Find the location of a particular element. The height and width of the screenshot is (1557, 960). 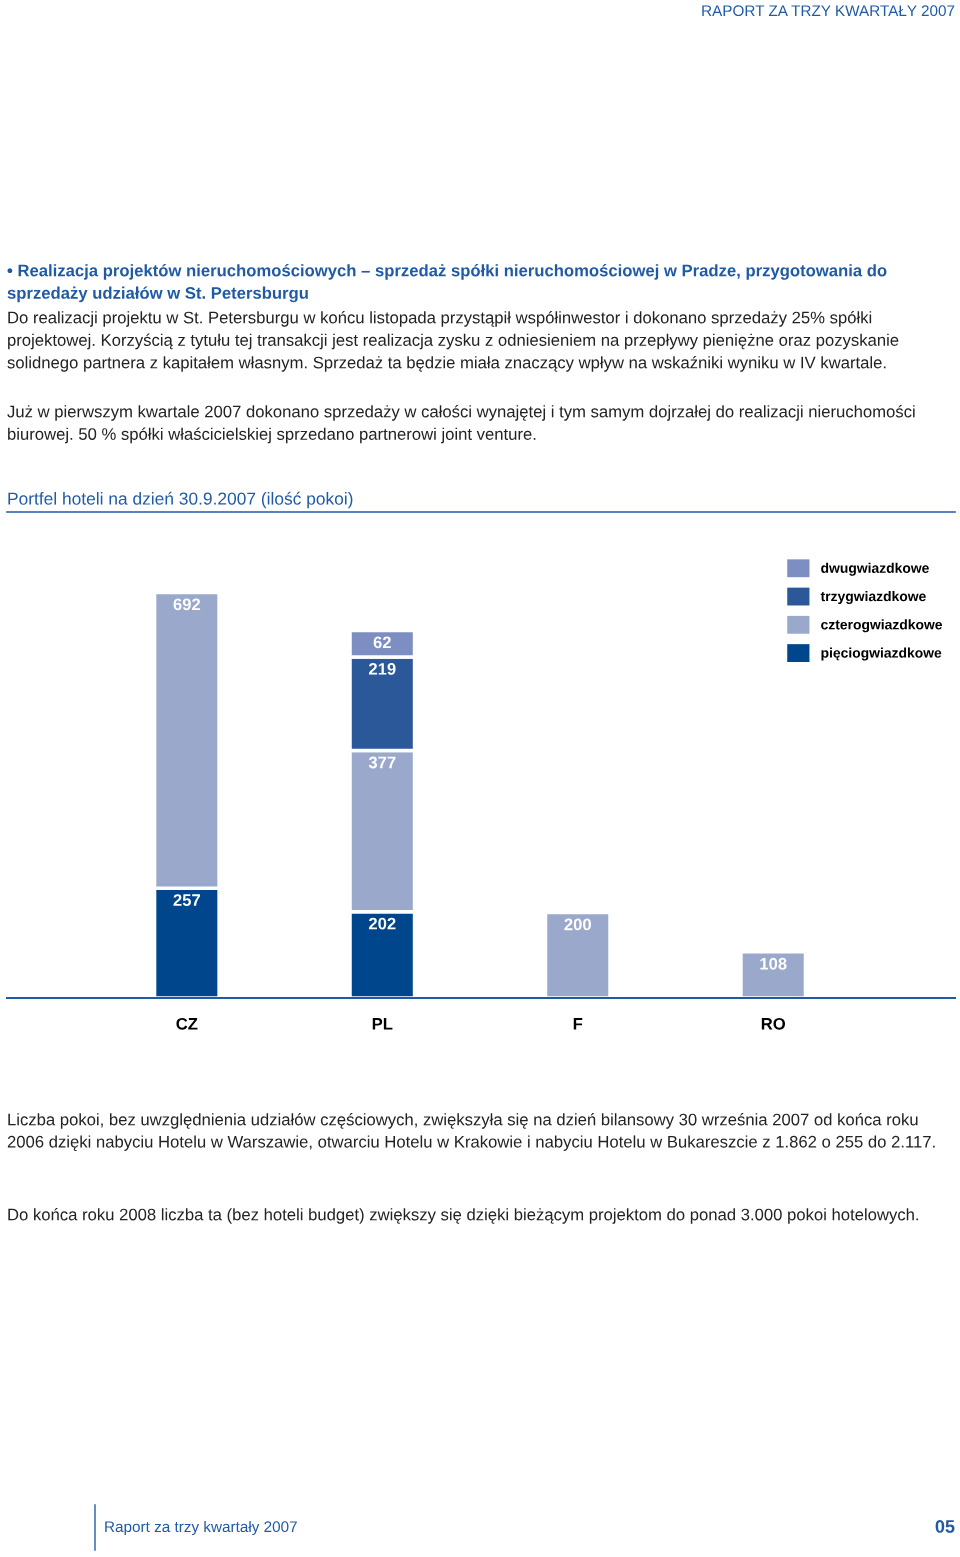

text: Raport za trzy kwartały 2007 is located at coordinates (201, 1528).